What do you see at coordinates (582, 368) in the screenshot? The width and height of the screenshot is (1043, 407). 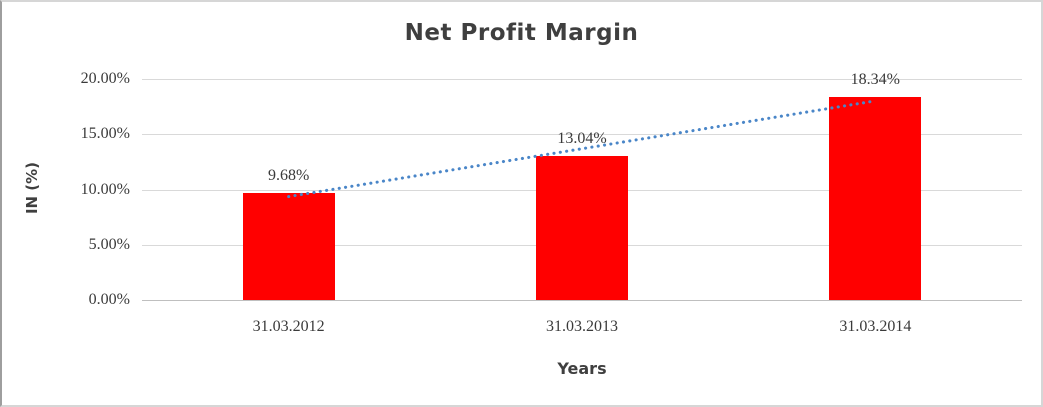 I see `x-axis-title: Years` at bounding box center [582, 368].